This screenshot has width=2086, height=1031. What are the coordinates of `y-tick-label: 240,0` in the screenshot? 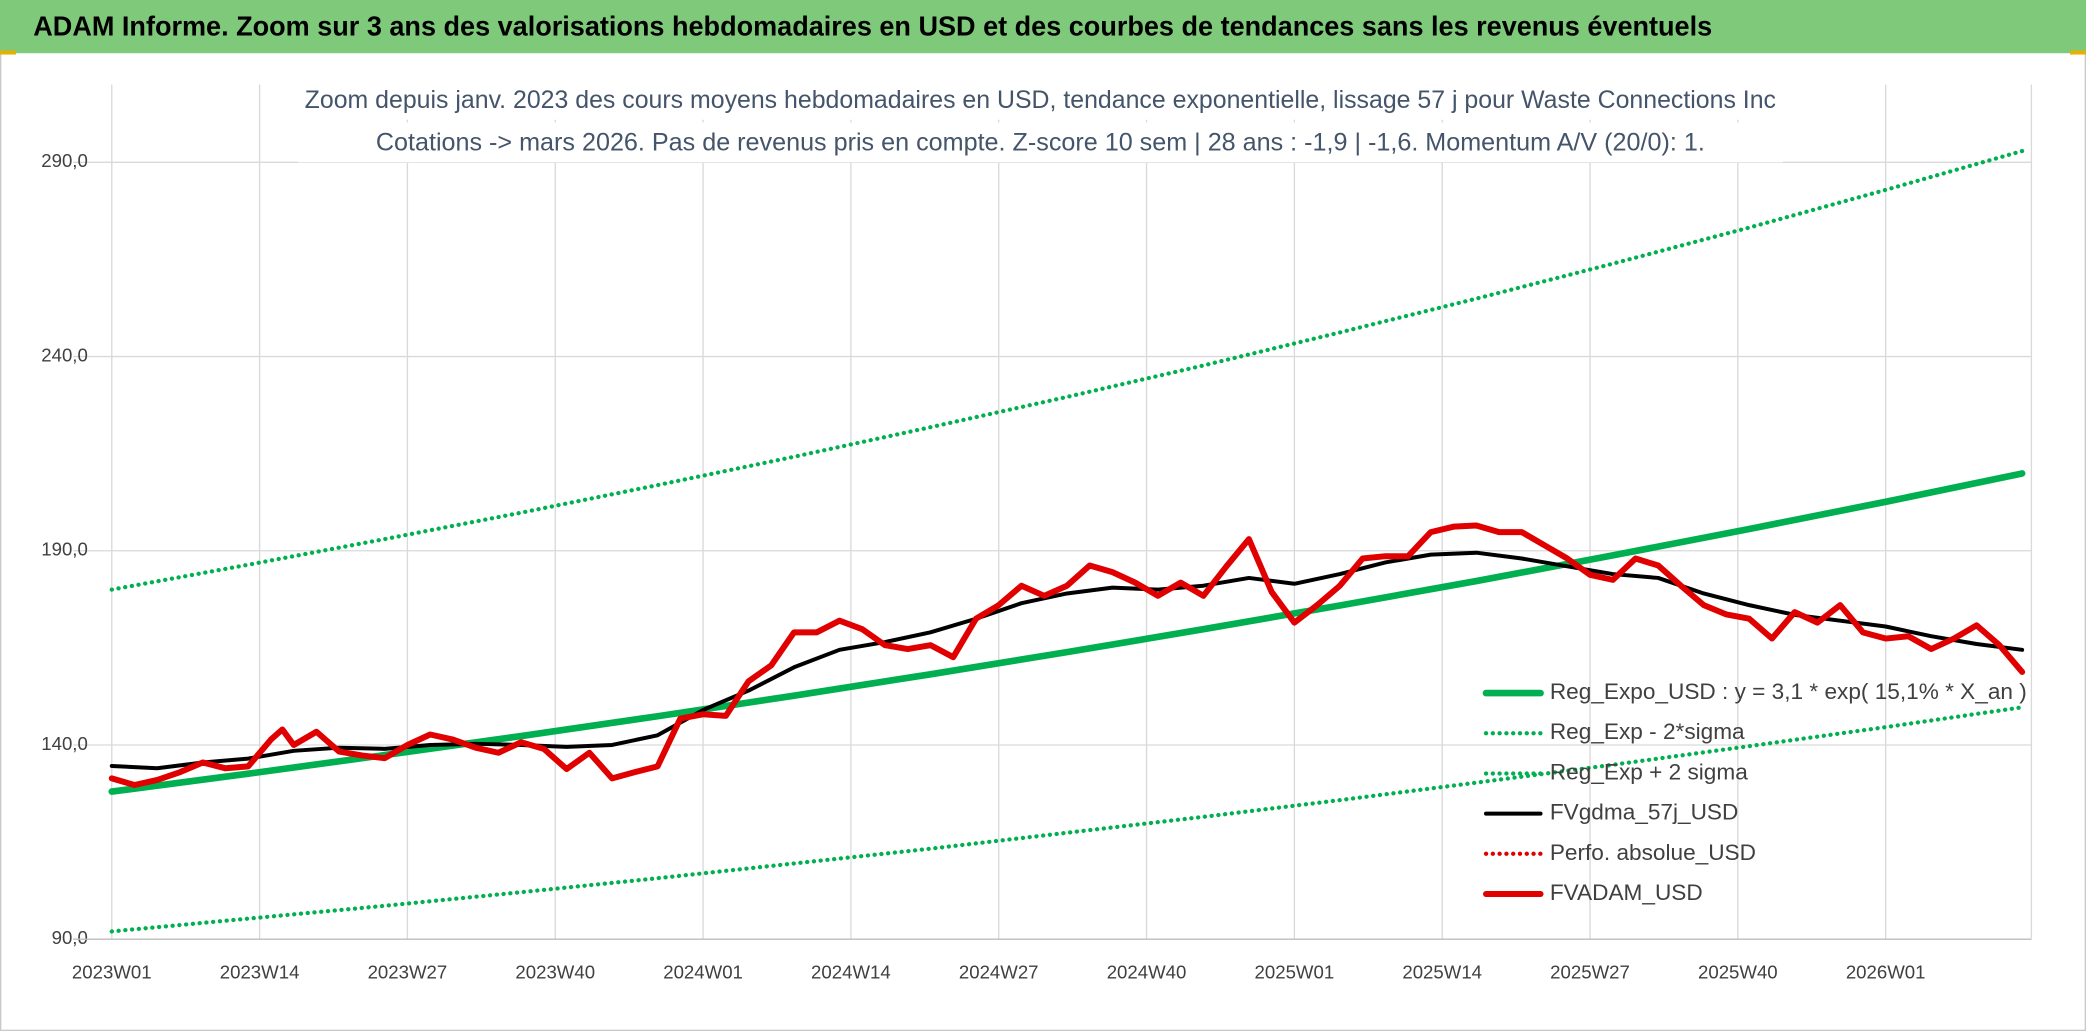 It's located at (64, 354).